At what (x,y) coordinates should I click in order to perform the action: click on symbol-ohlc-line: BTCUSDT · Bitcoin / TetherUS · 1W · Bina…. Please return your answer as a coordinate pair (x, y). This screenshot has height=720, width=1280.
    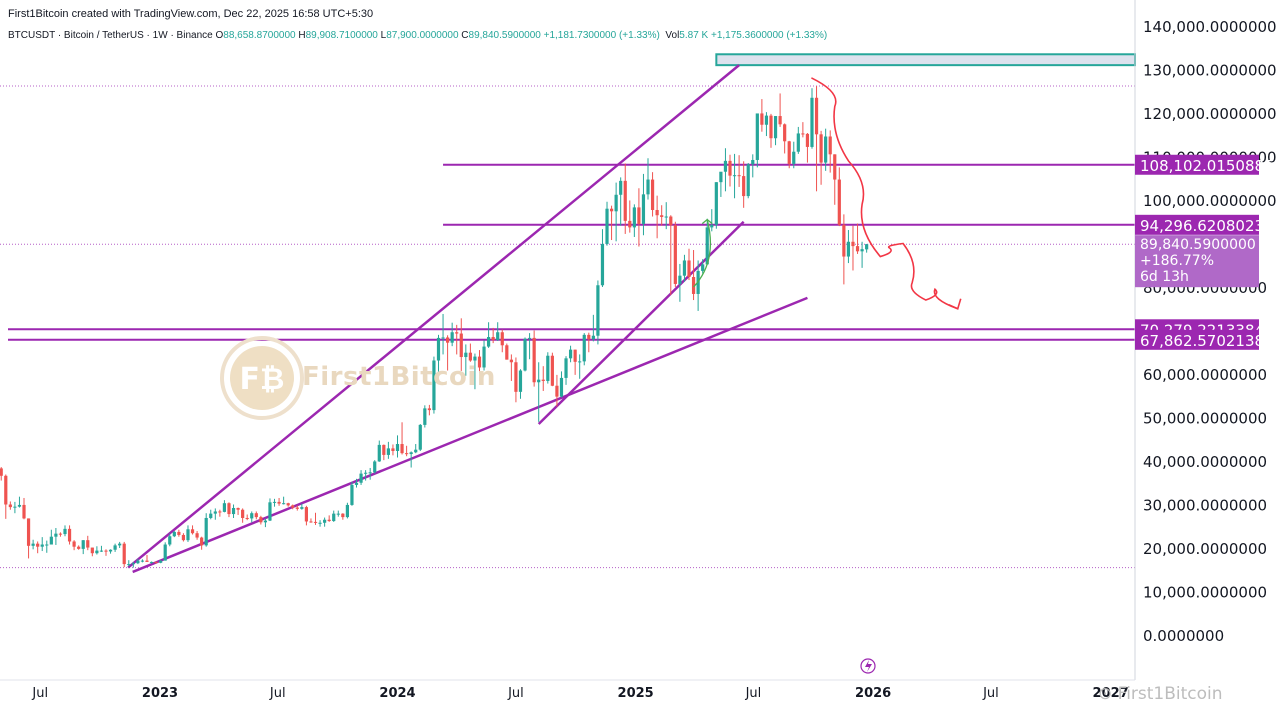
    Looking at the image, I should click on (417, 35).